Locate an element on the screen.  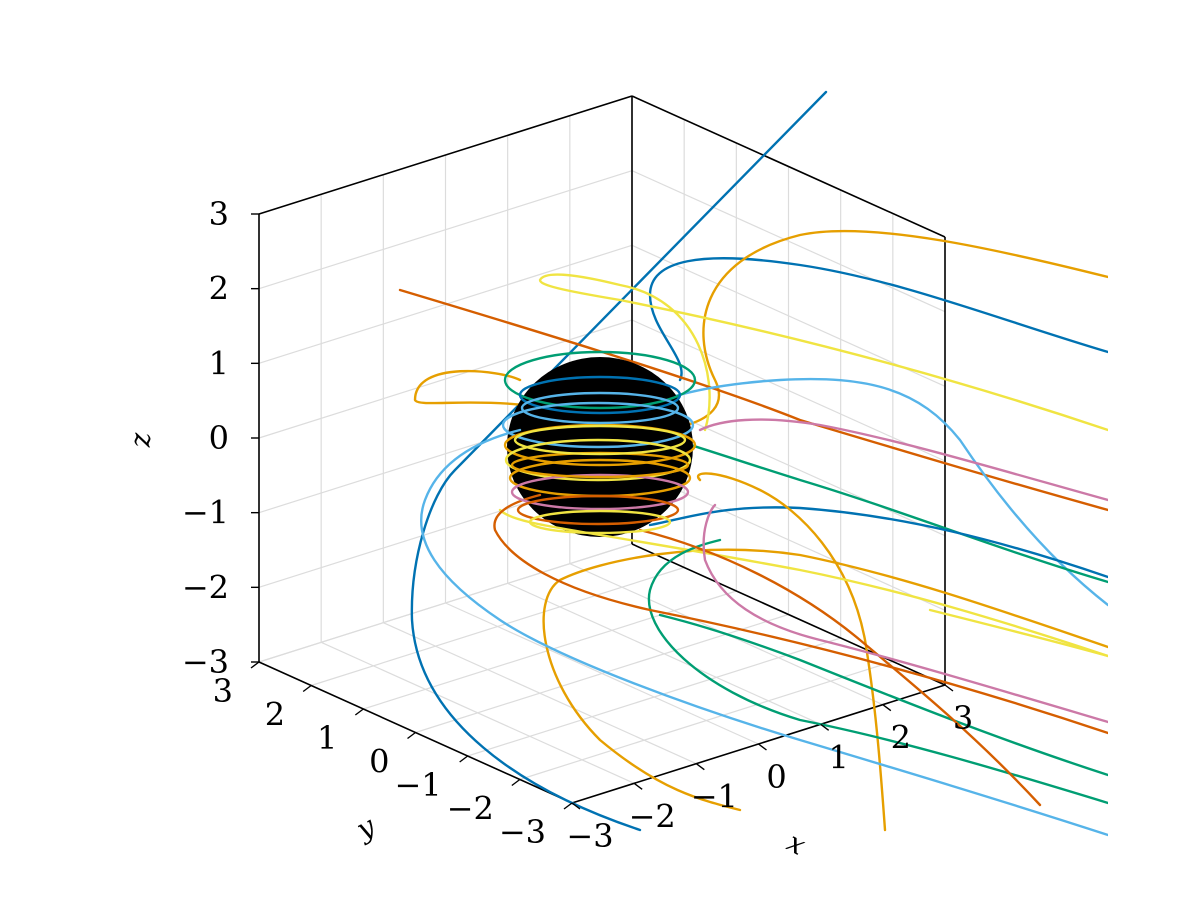
y-tick-label: −3 is located at coordinates (522, 832).